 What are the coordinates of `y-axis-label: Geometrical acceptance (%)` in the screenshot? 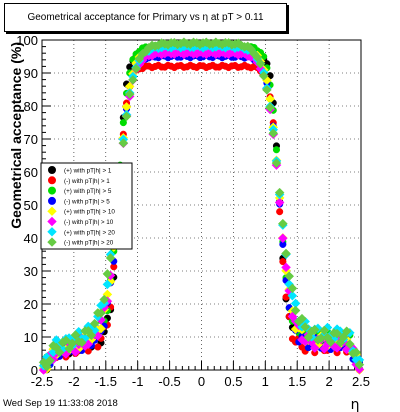 It's located at (16, 135).